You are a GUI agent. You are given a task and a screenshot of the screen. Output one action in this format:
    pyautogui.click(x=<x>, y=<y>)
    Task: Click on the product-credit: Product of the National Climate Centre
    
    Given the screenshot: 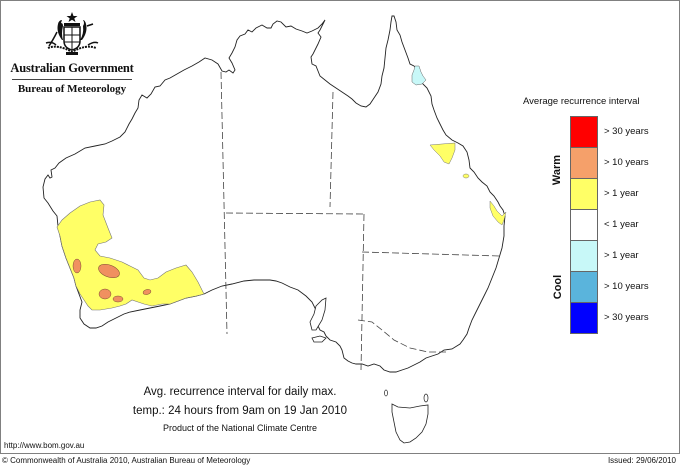 What is the action you would take?
    pyautogui.click(x=240, y=428)
    